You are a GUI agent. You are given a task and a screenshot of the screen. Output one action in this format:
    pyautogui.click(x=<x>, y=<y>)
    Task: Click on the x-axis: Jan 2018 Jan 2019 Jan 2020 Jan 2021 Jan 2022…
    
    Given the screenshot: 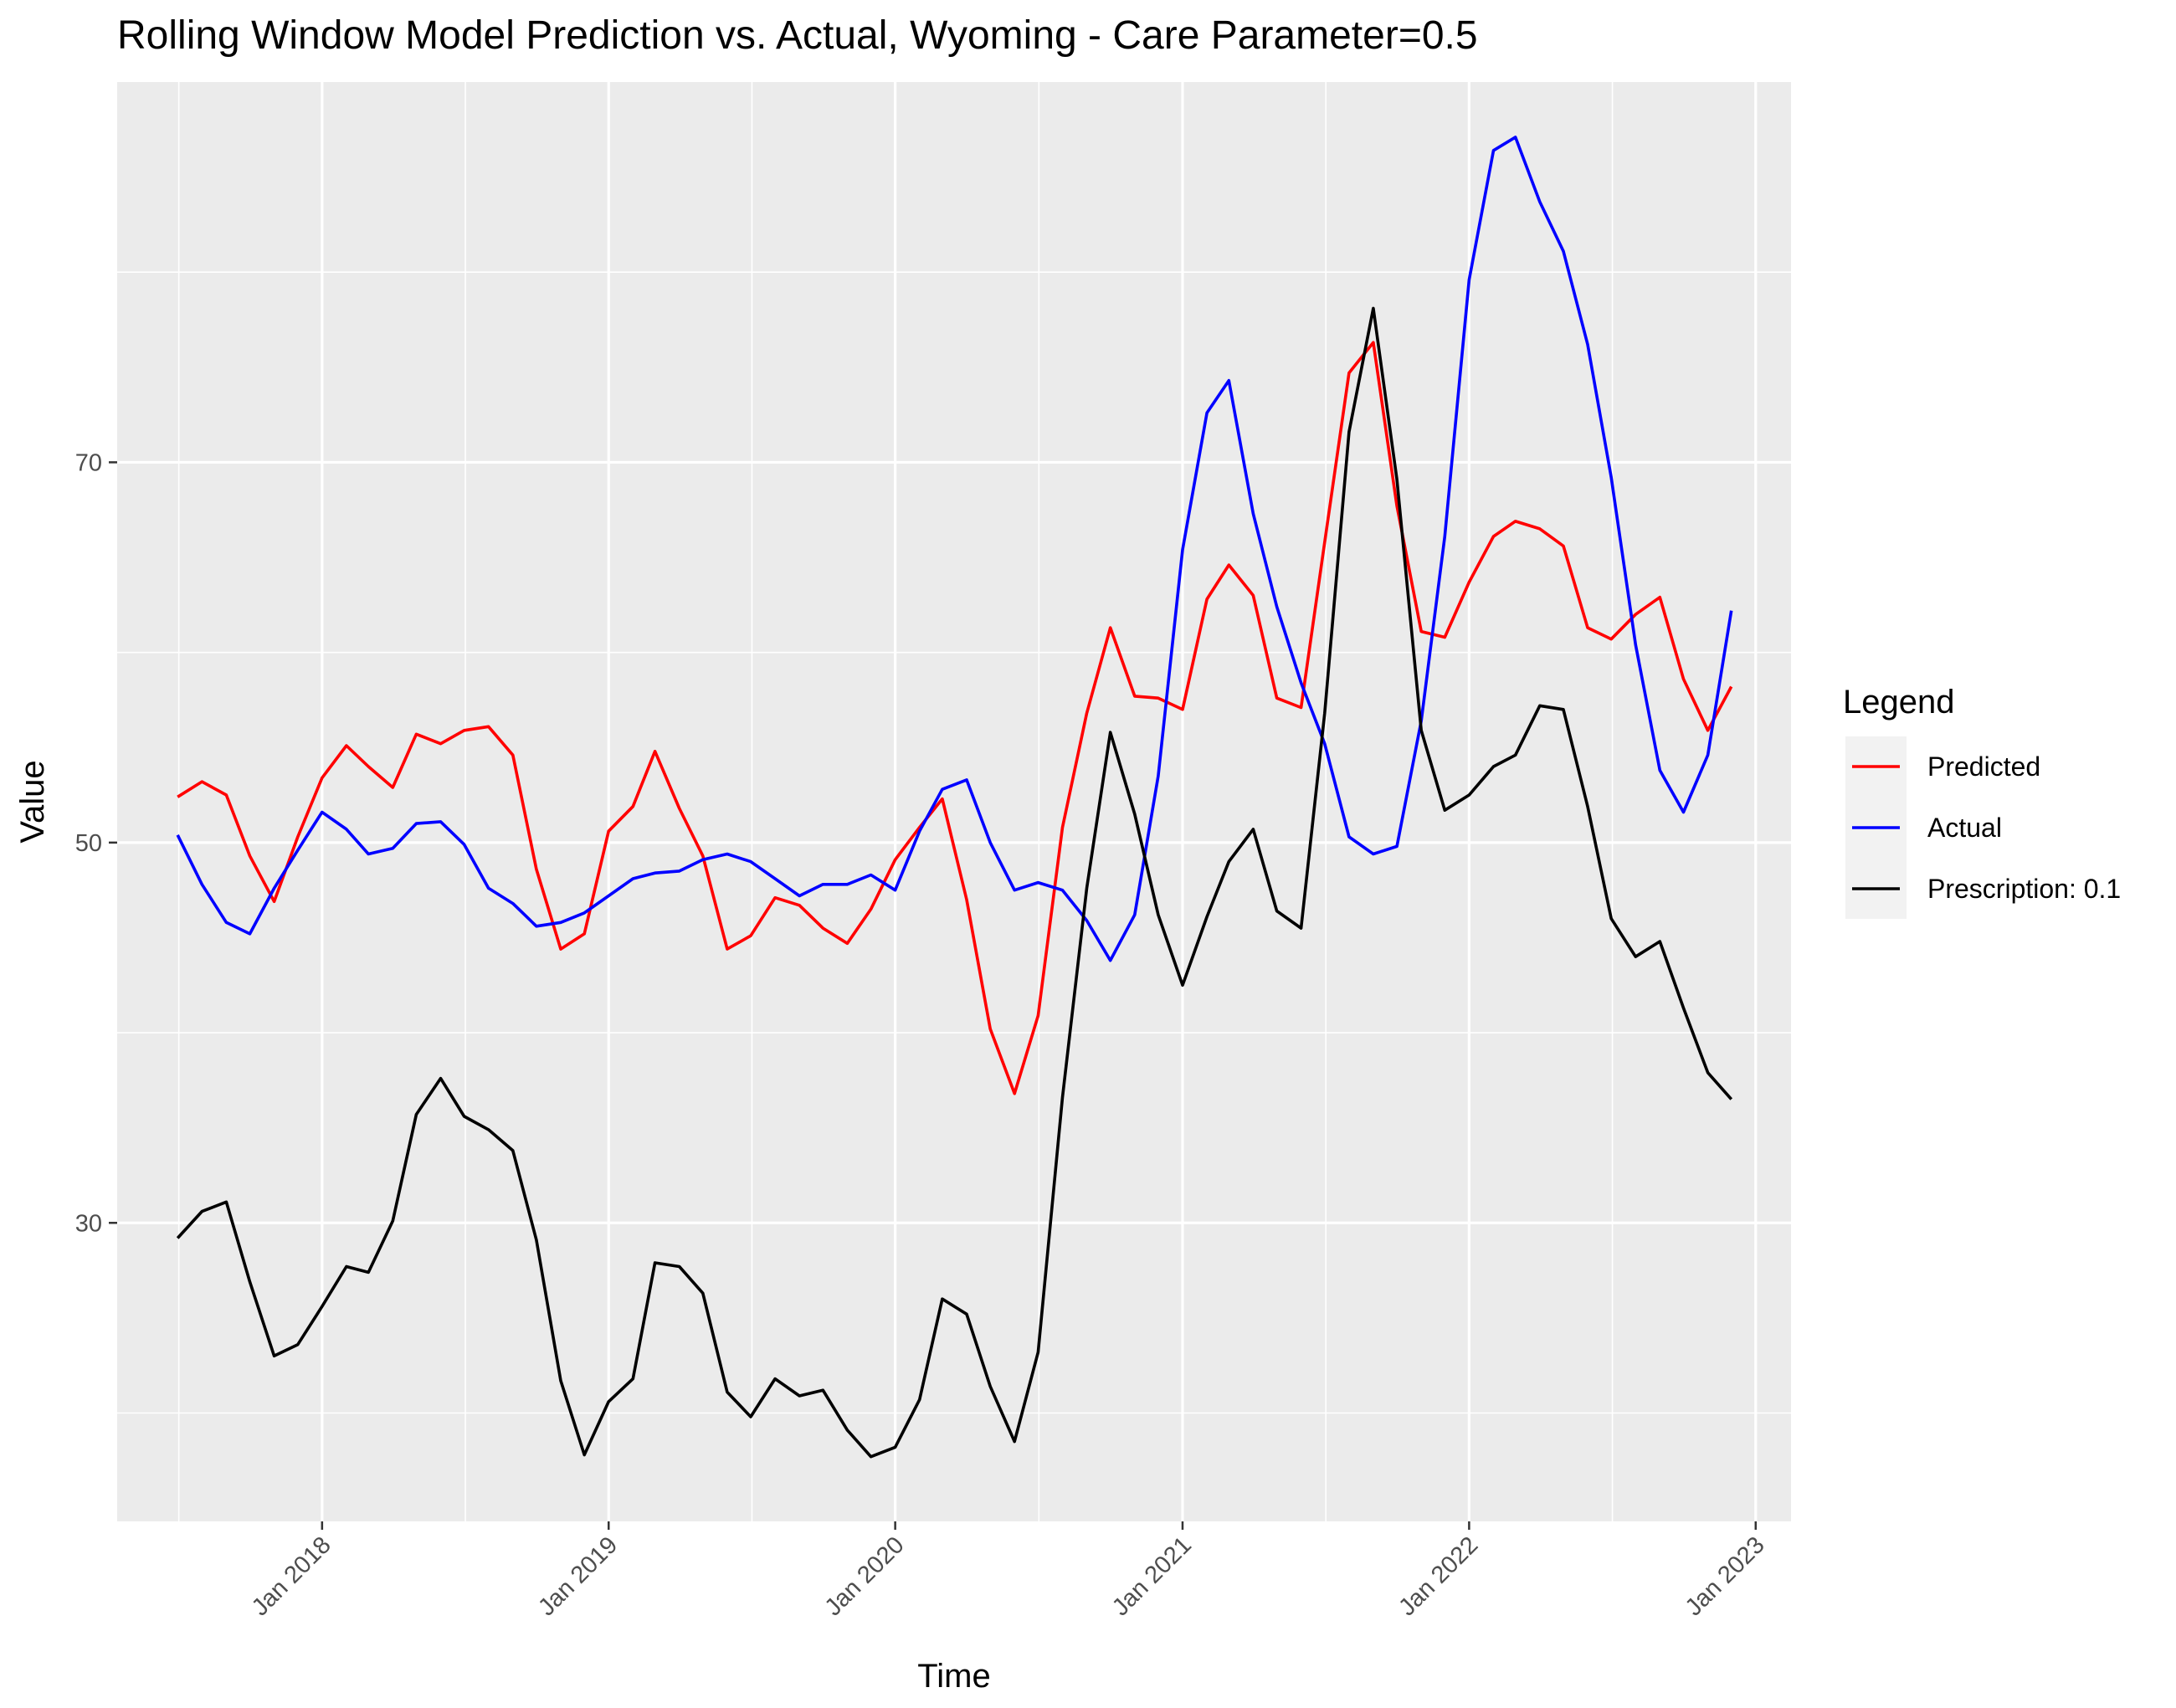 What is the action you would take?
    pyautogui.click(x=1008, y=1571)
    